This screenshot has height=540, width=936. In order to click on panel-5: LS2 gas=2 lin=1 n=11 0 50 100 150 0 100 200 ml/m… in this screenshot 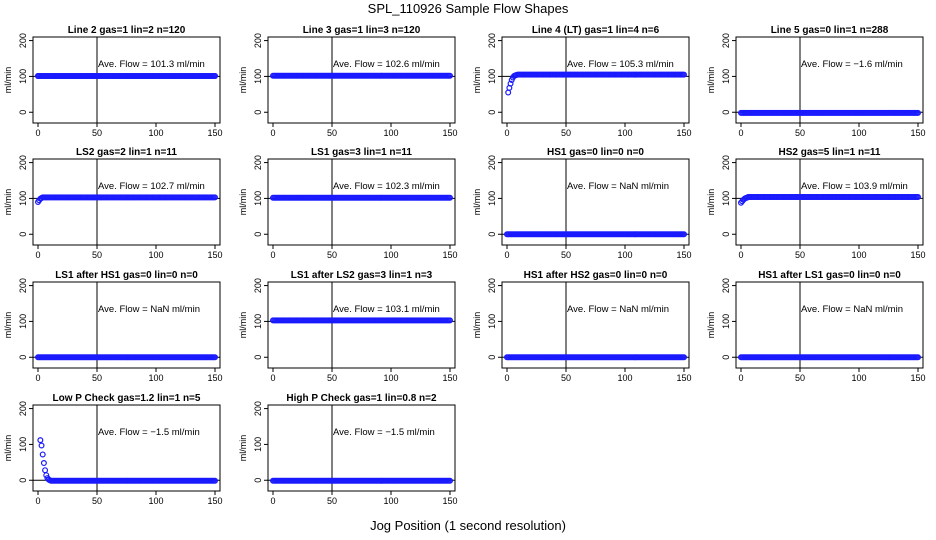, I will do `click(113, 203)`.